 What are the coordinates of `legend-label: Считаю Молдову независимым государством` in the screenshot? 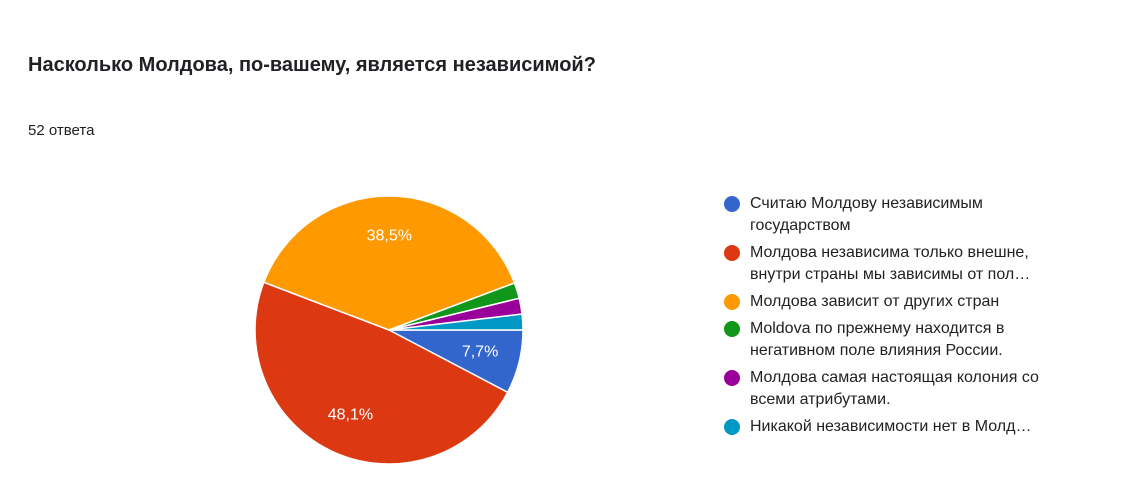 It's located at (866, 214).